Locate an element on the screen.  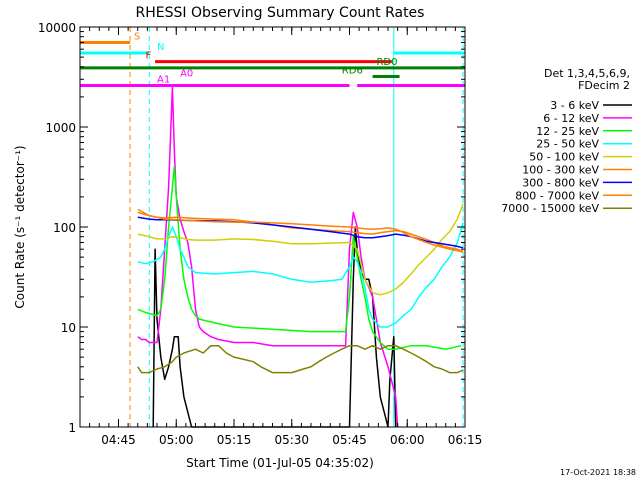
y-tick-label-4: 10000 is located at coordinates (57, 28).